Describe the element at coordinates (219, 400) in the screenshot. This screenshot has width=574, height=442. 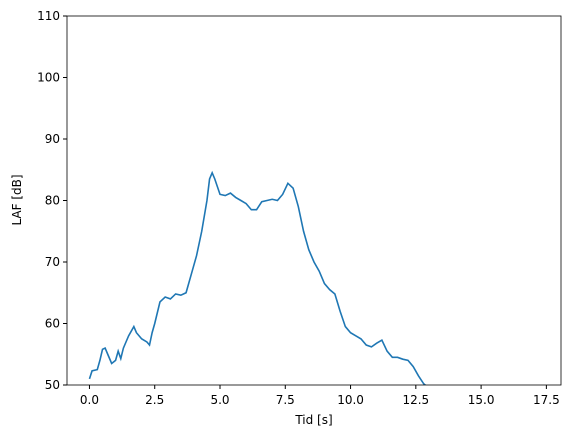
I see `x-tick-label: 5.0` at that location.